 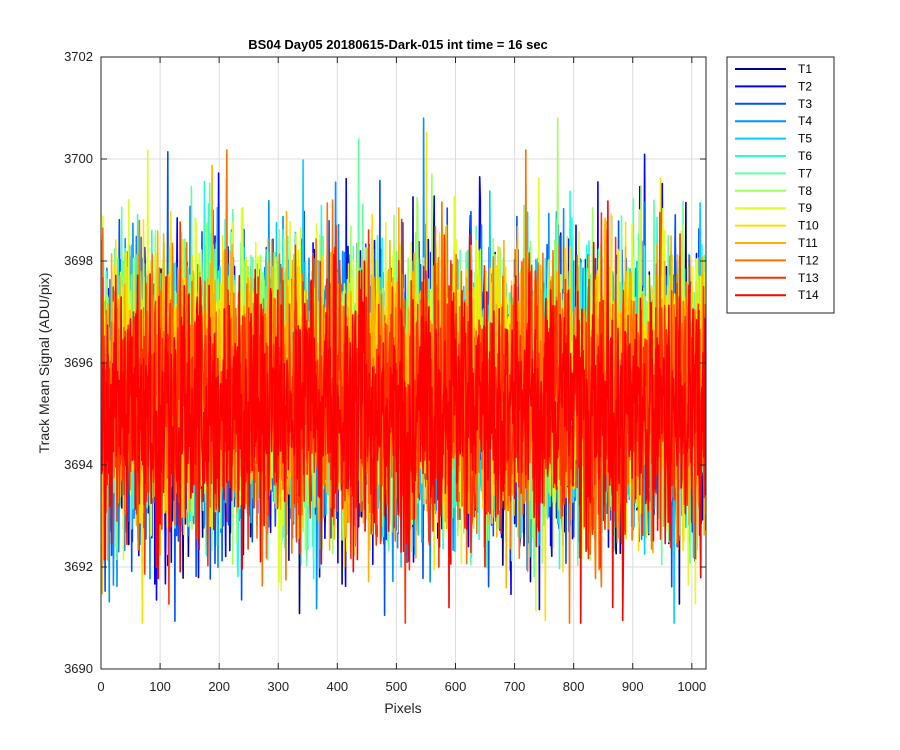 What do you see at coordinates (808, 278) in the screenshot?
I see `legend-label-t13: T13` at bounding box center [808, 278].